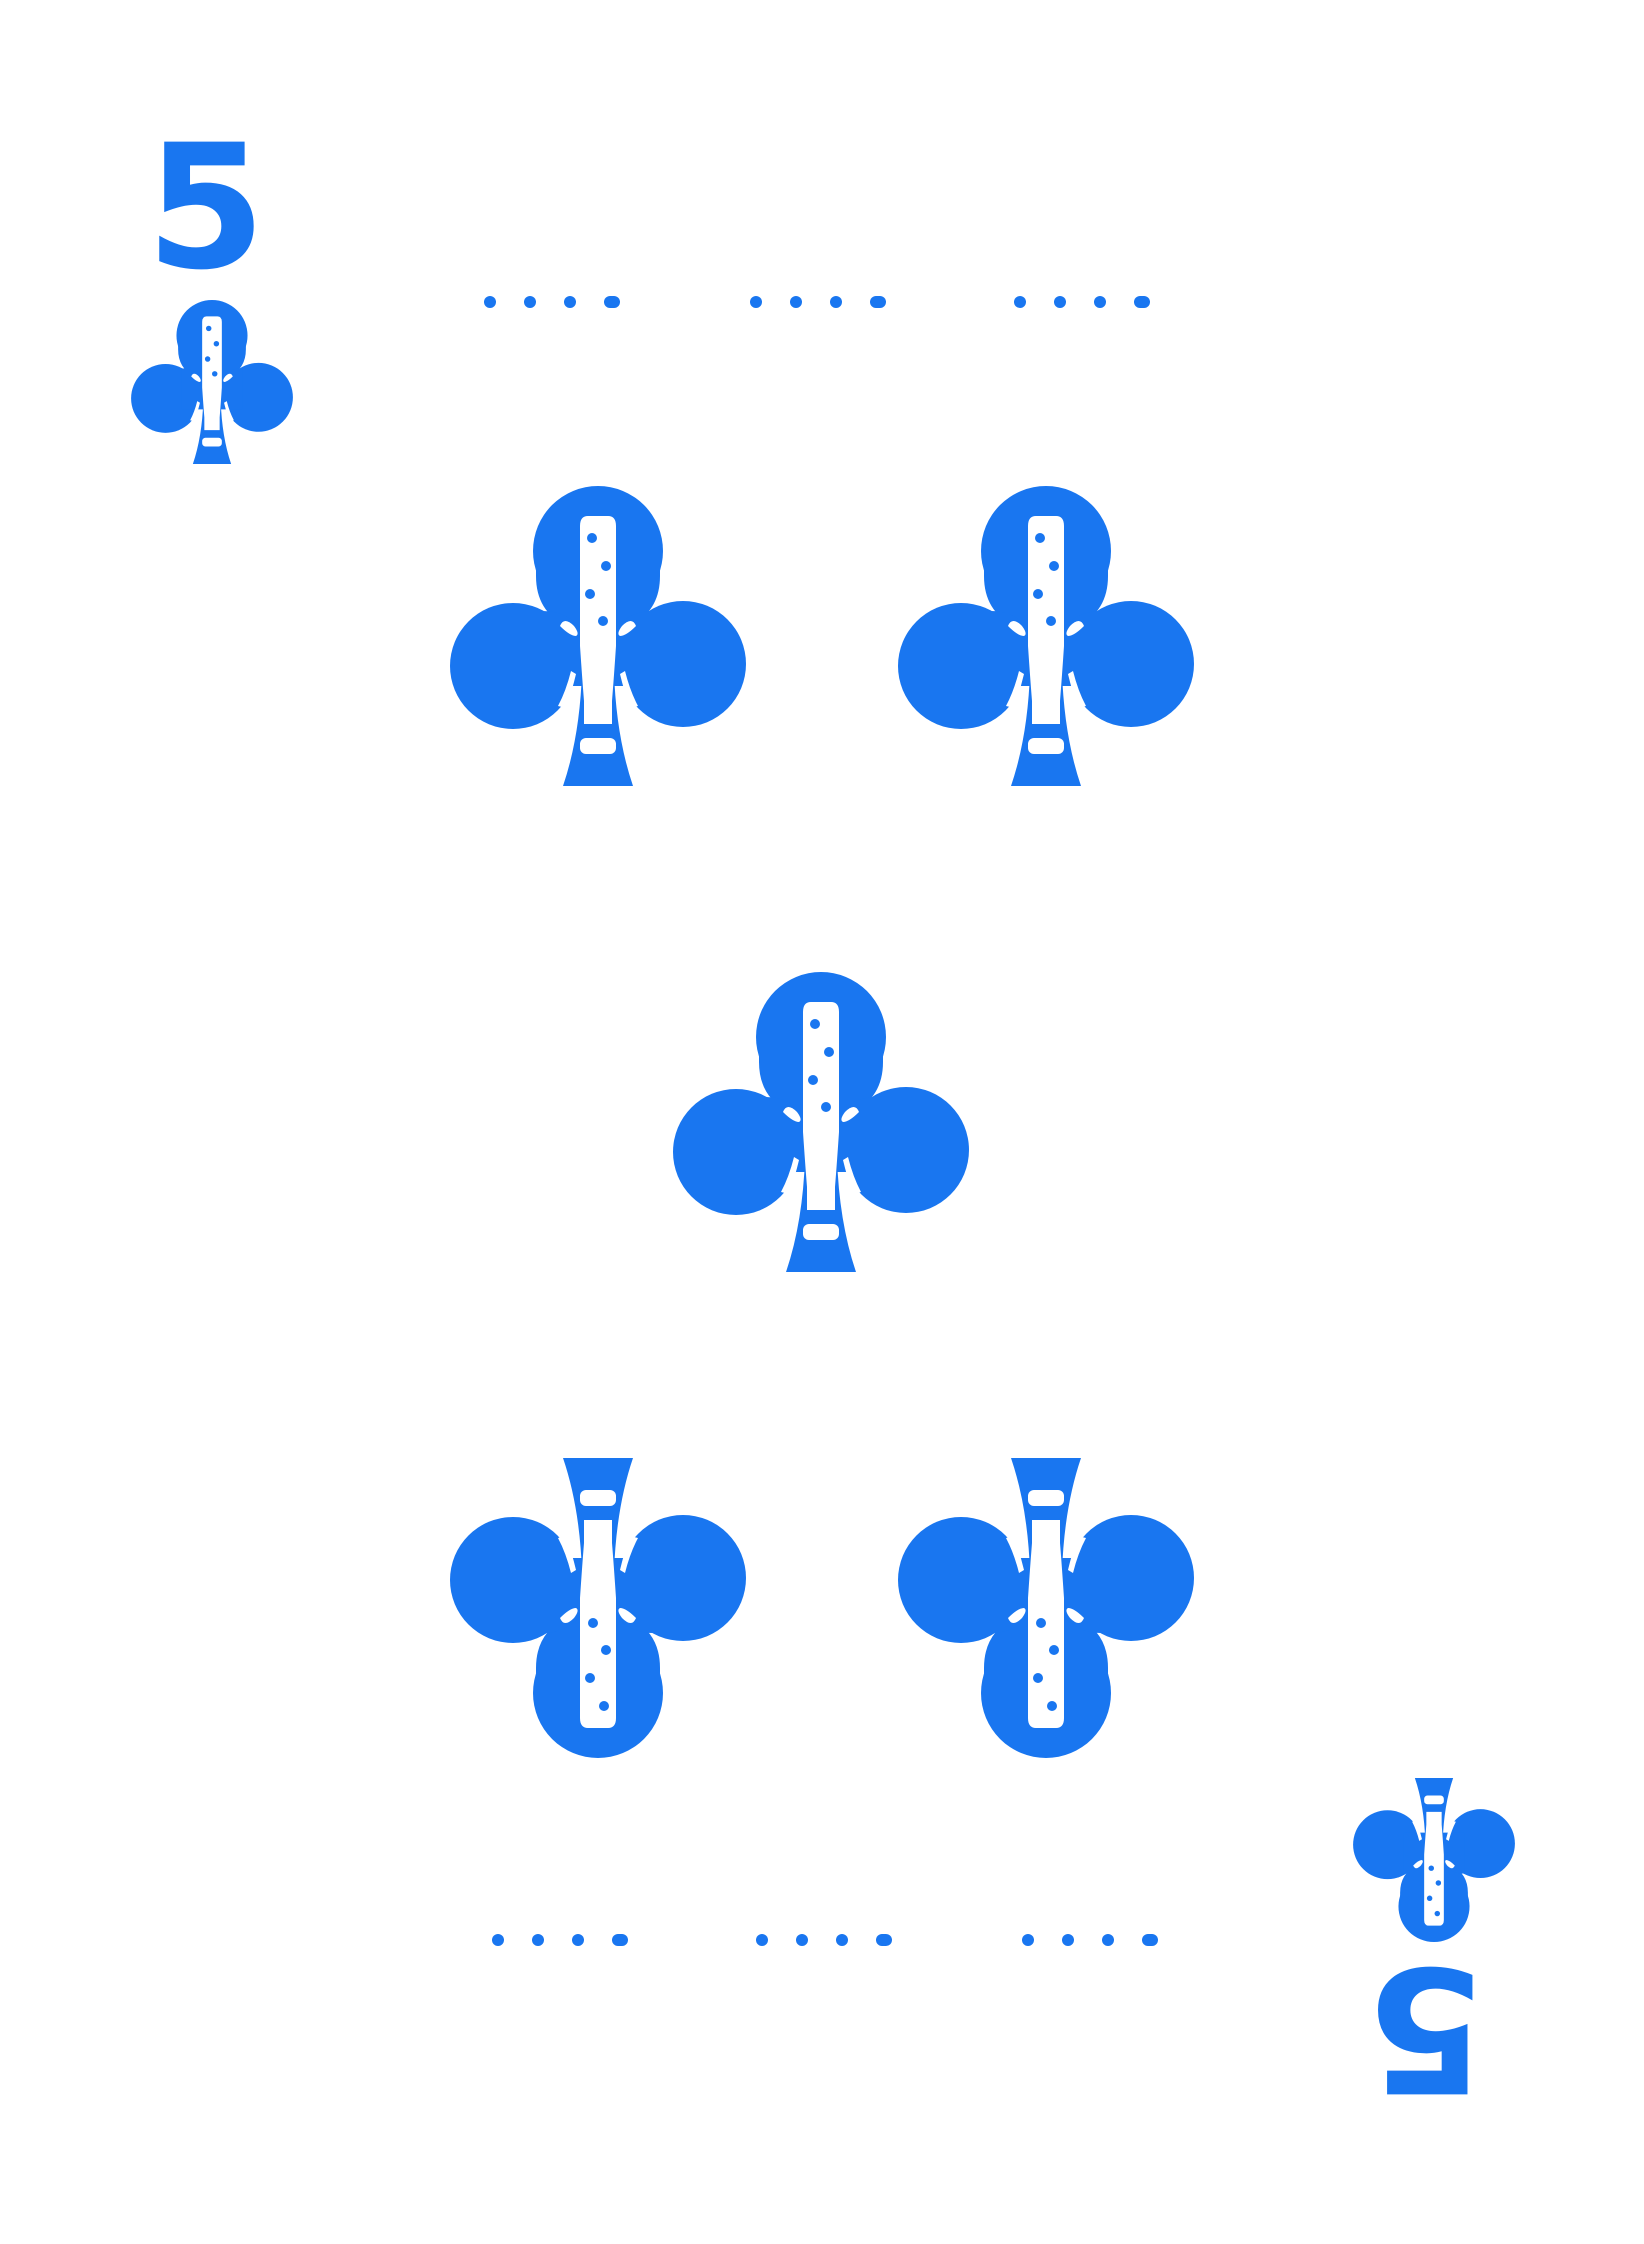  Describe the element at coordinates (212, 382) in the screenshot. I see `corner-club-icon-top` at that location.